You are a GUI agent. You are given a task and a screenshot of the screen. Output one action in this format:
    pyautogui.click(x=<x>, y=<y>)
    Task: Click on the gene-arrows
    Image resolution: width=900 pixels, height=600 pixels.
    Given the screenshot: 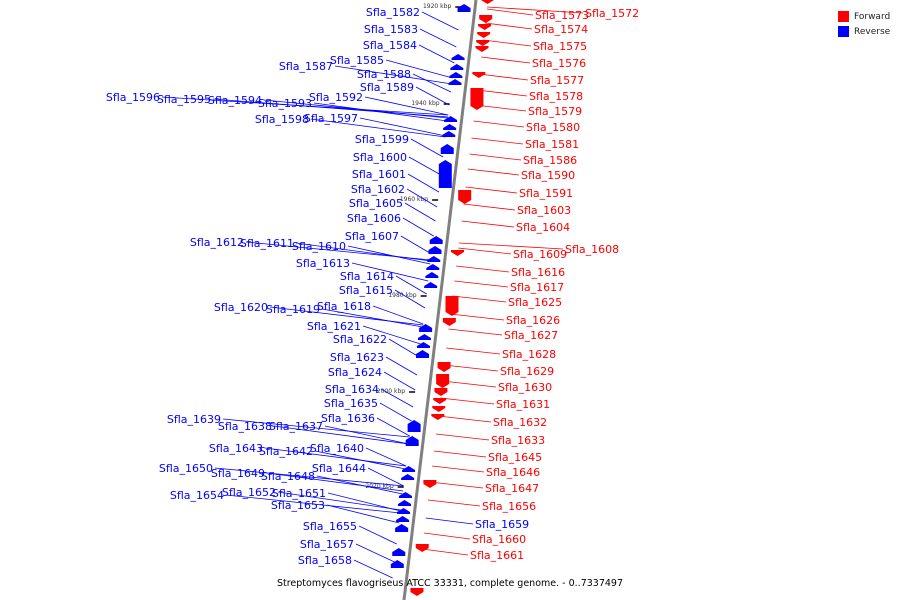 What is the action you would take?
    pyautogui.click(x=442, y=298)
    